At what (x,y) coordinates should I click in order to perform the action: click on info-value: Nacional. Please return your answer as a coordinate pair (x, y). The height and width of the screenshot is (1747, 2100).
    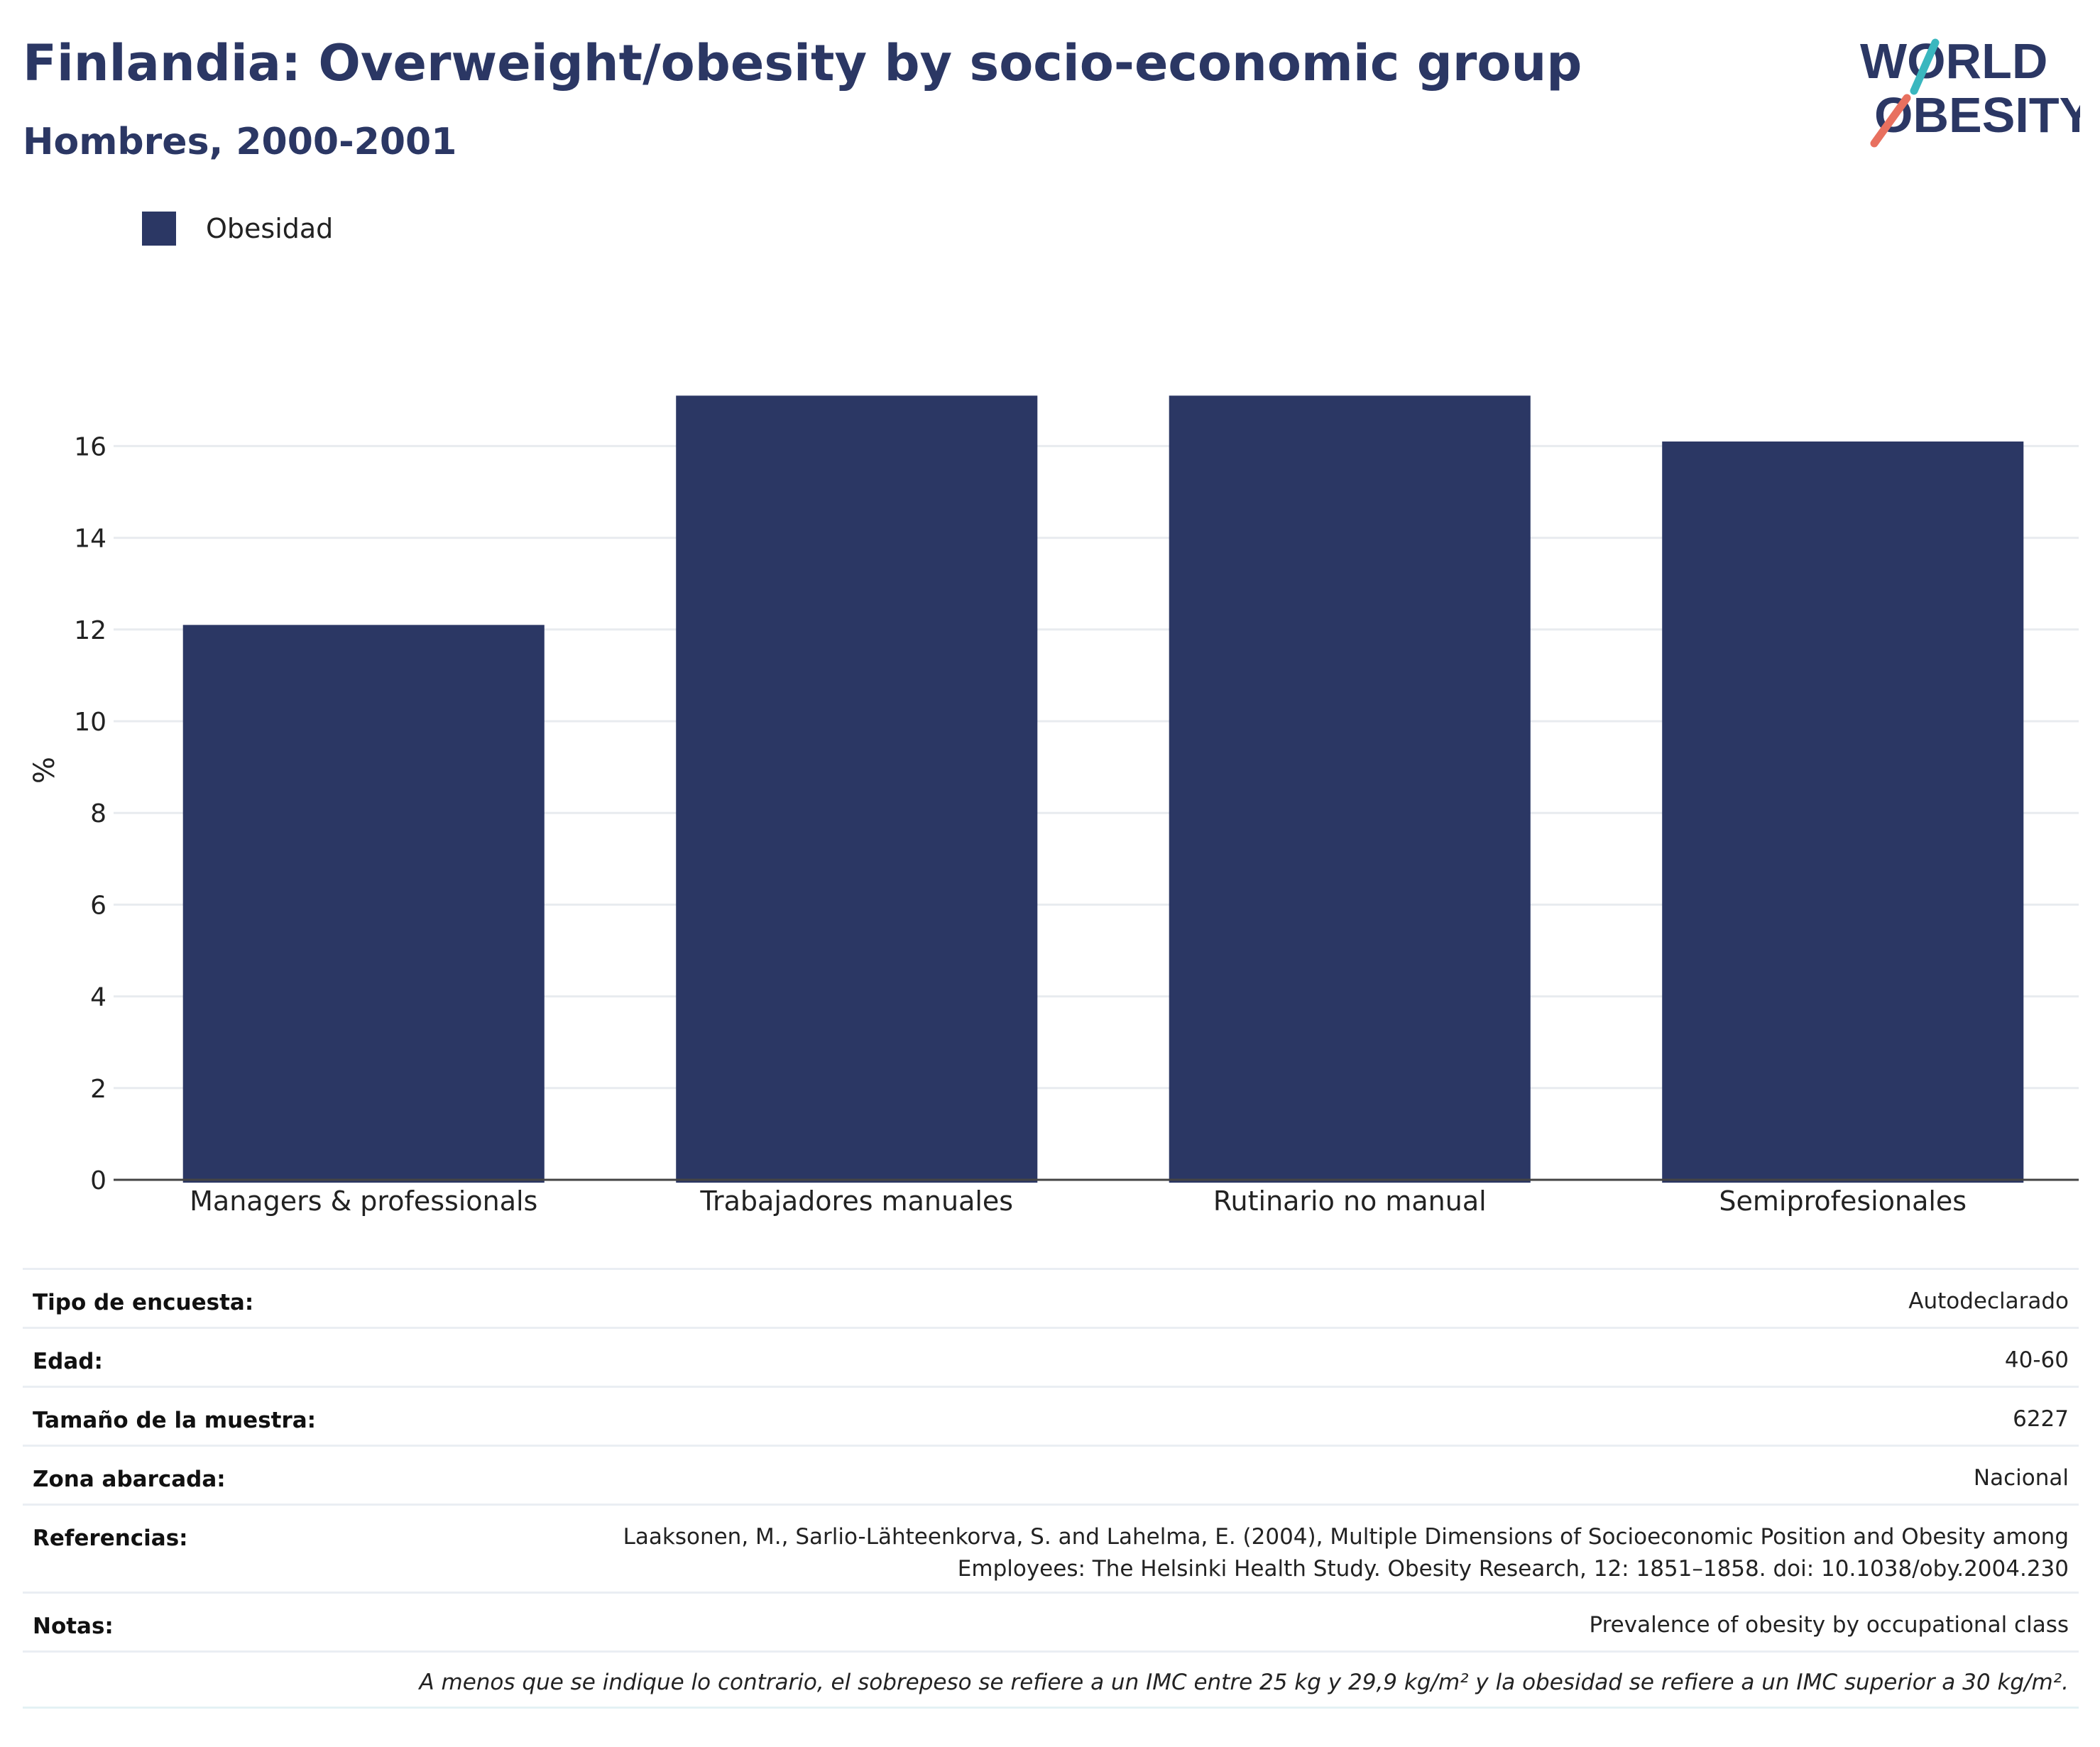
    Looking at the image, I should click on (2021, 1478).